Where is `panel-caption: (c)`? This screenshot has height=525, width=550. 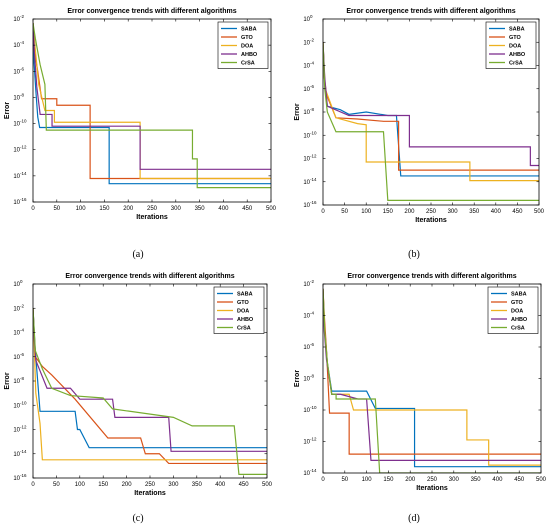
panel-caption: (c) is located at coordinates (137, 518).